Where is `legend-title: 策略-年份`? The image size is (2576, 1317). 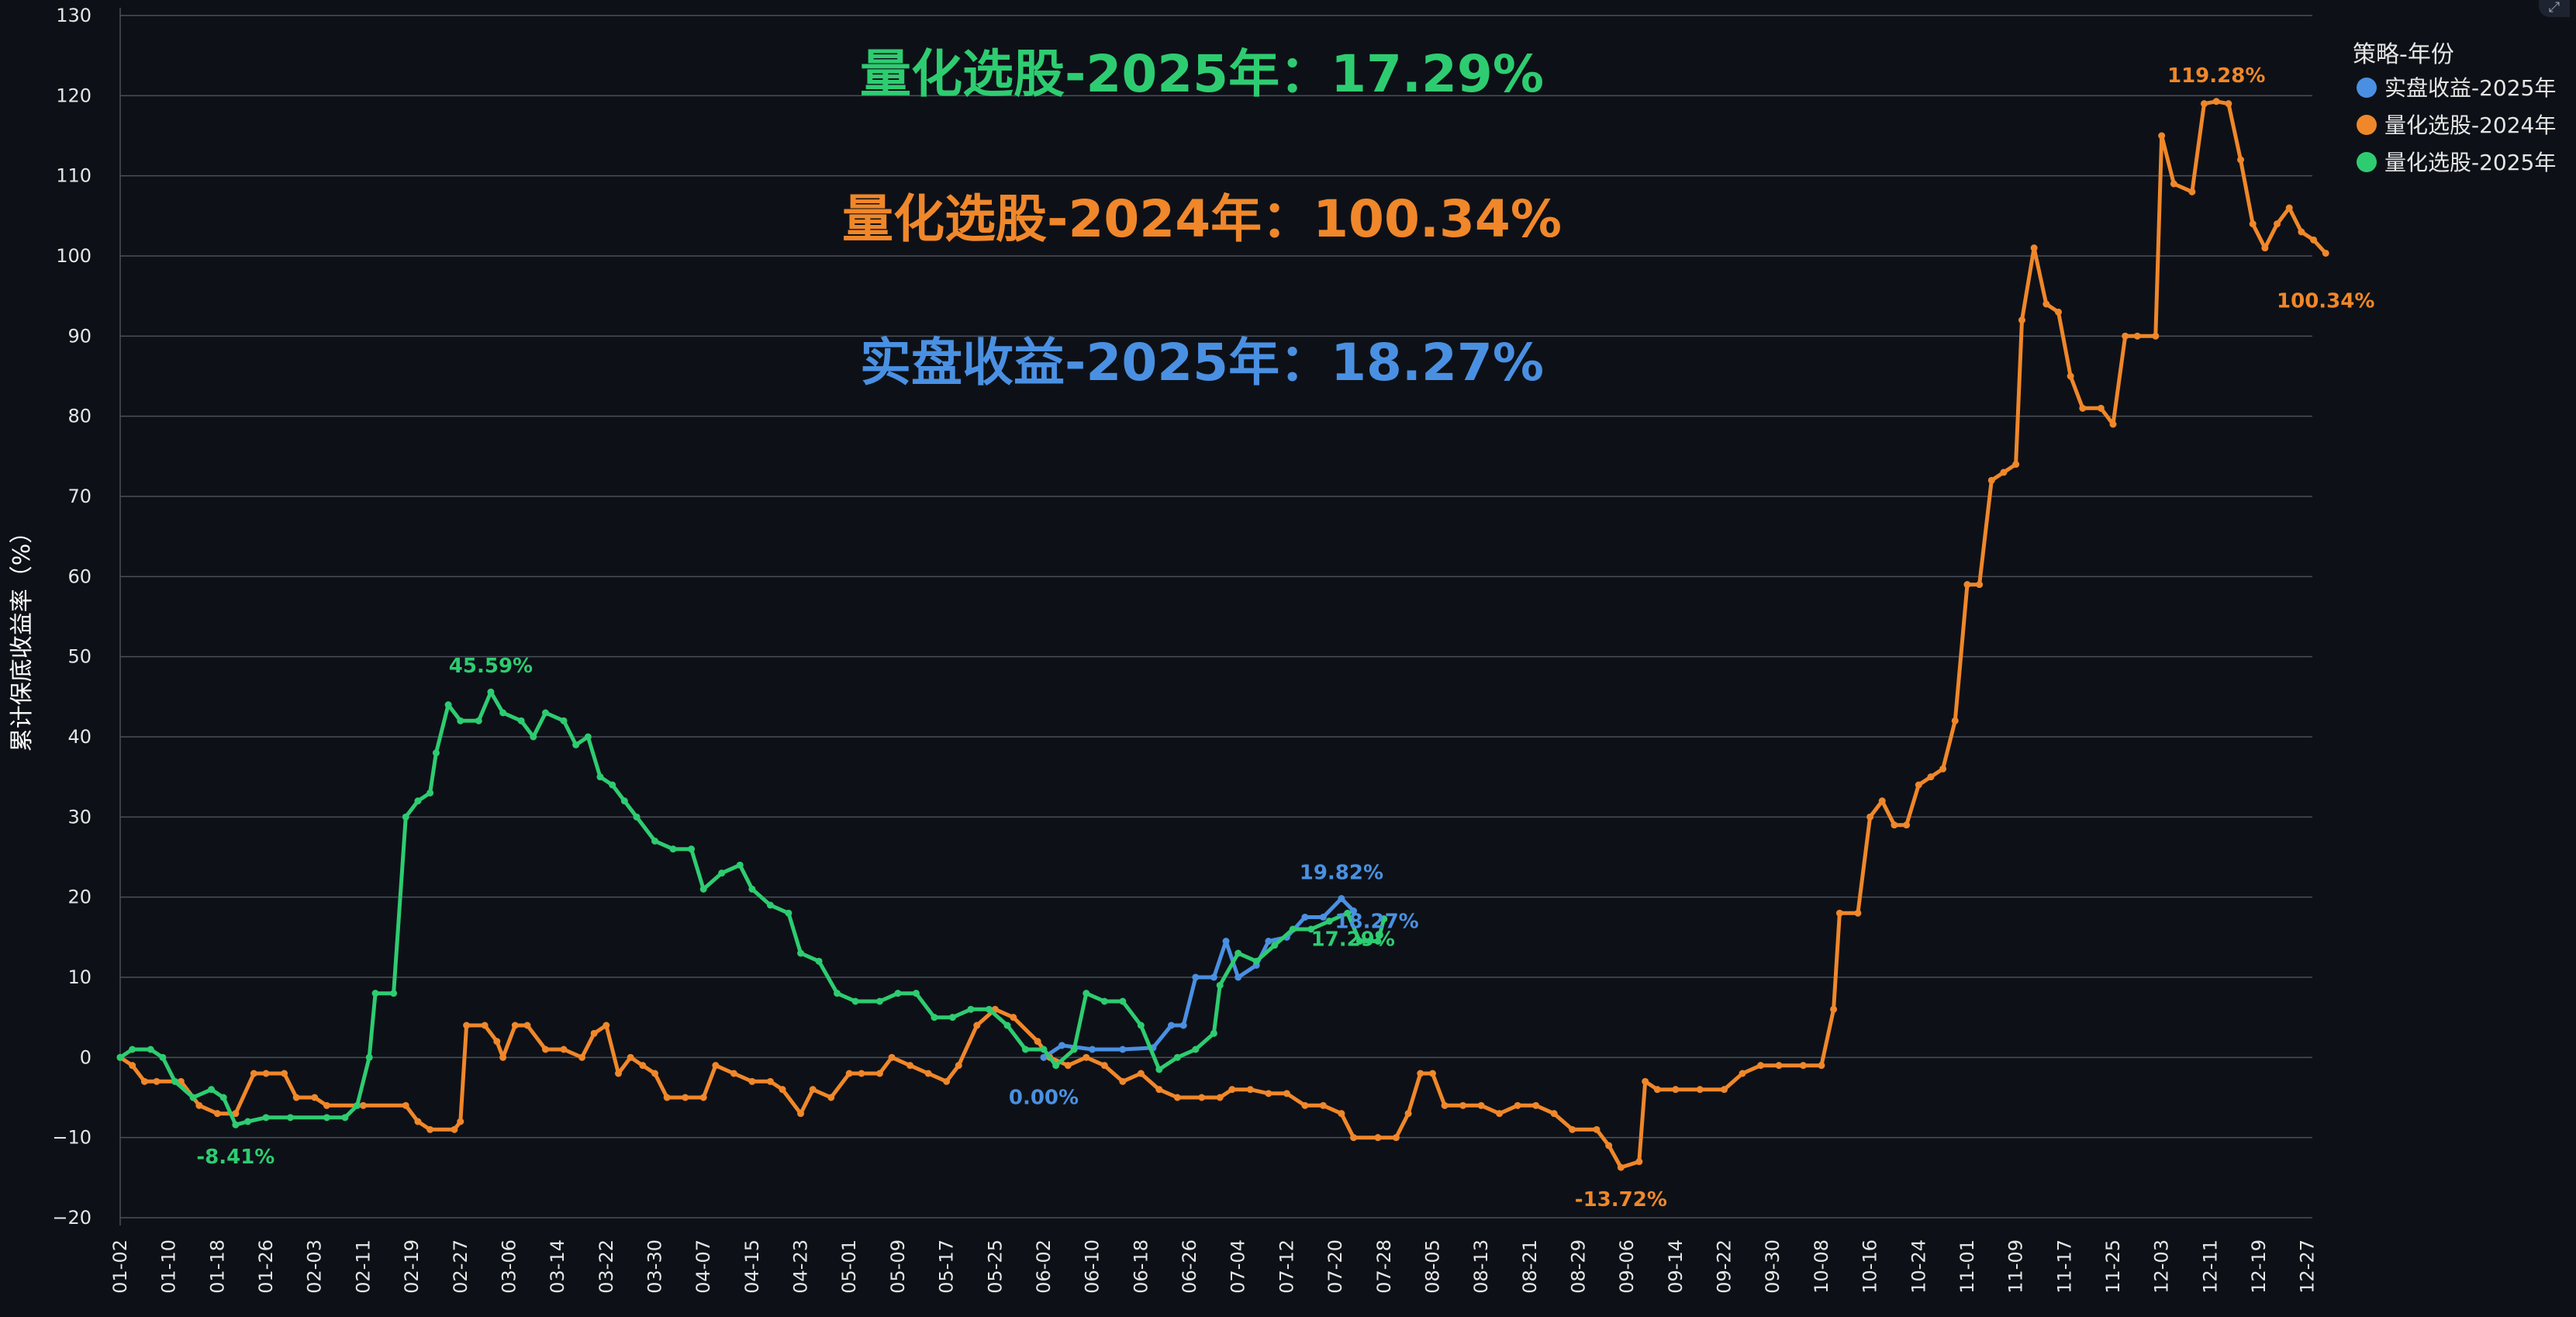
legend-title: 策略-年份 is located at coordinates (2404, 54).